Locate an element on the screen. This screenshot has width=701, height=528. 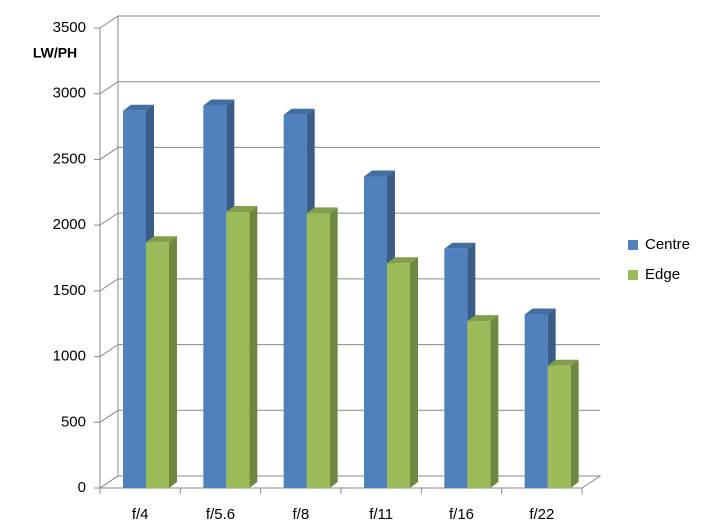
y-tick-label: 500 is located at coordinates (73, 421).